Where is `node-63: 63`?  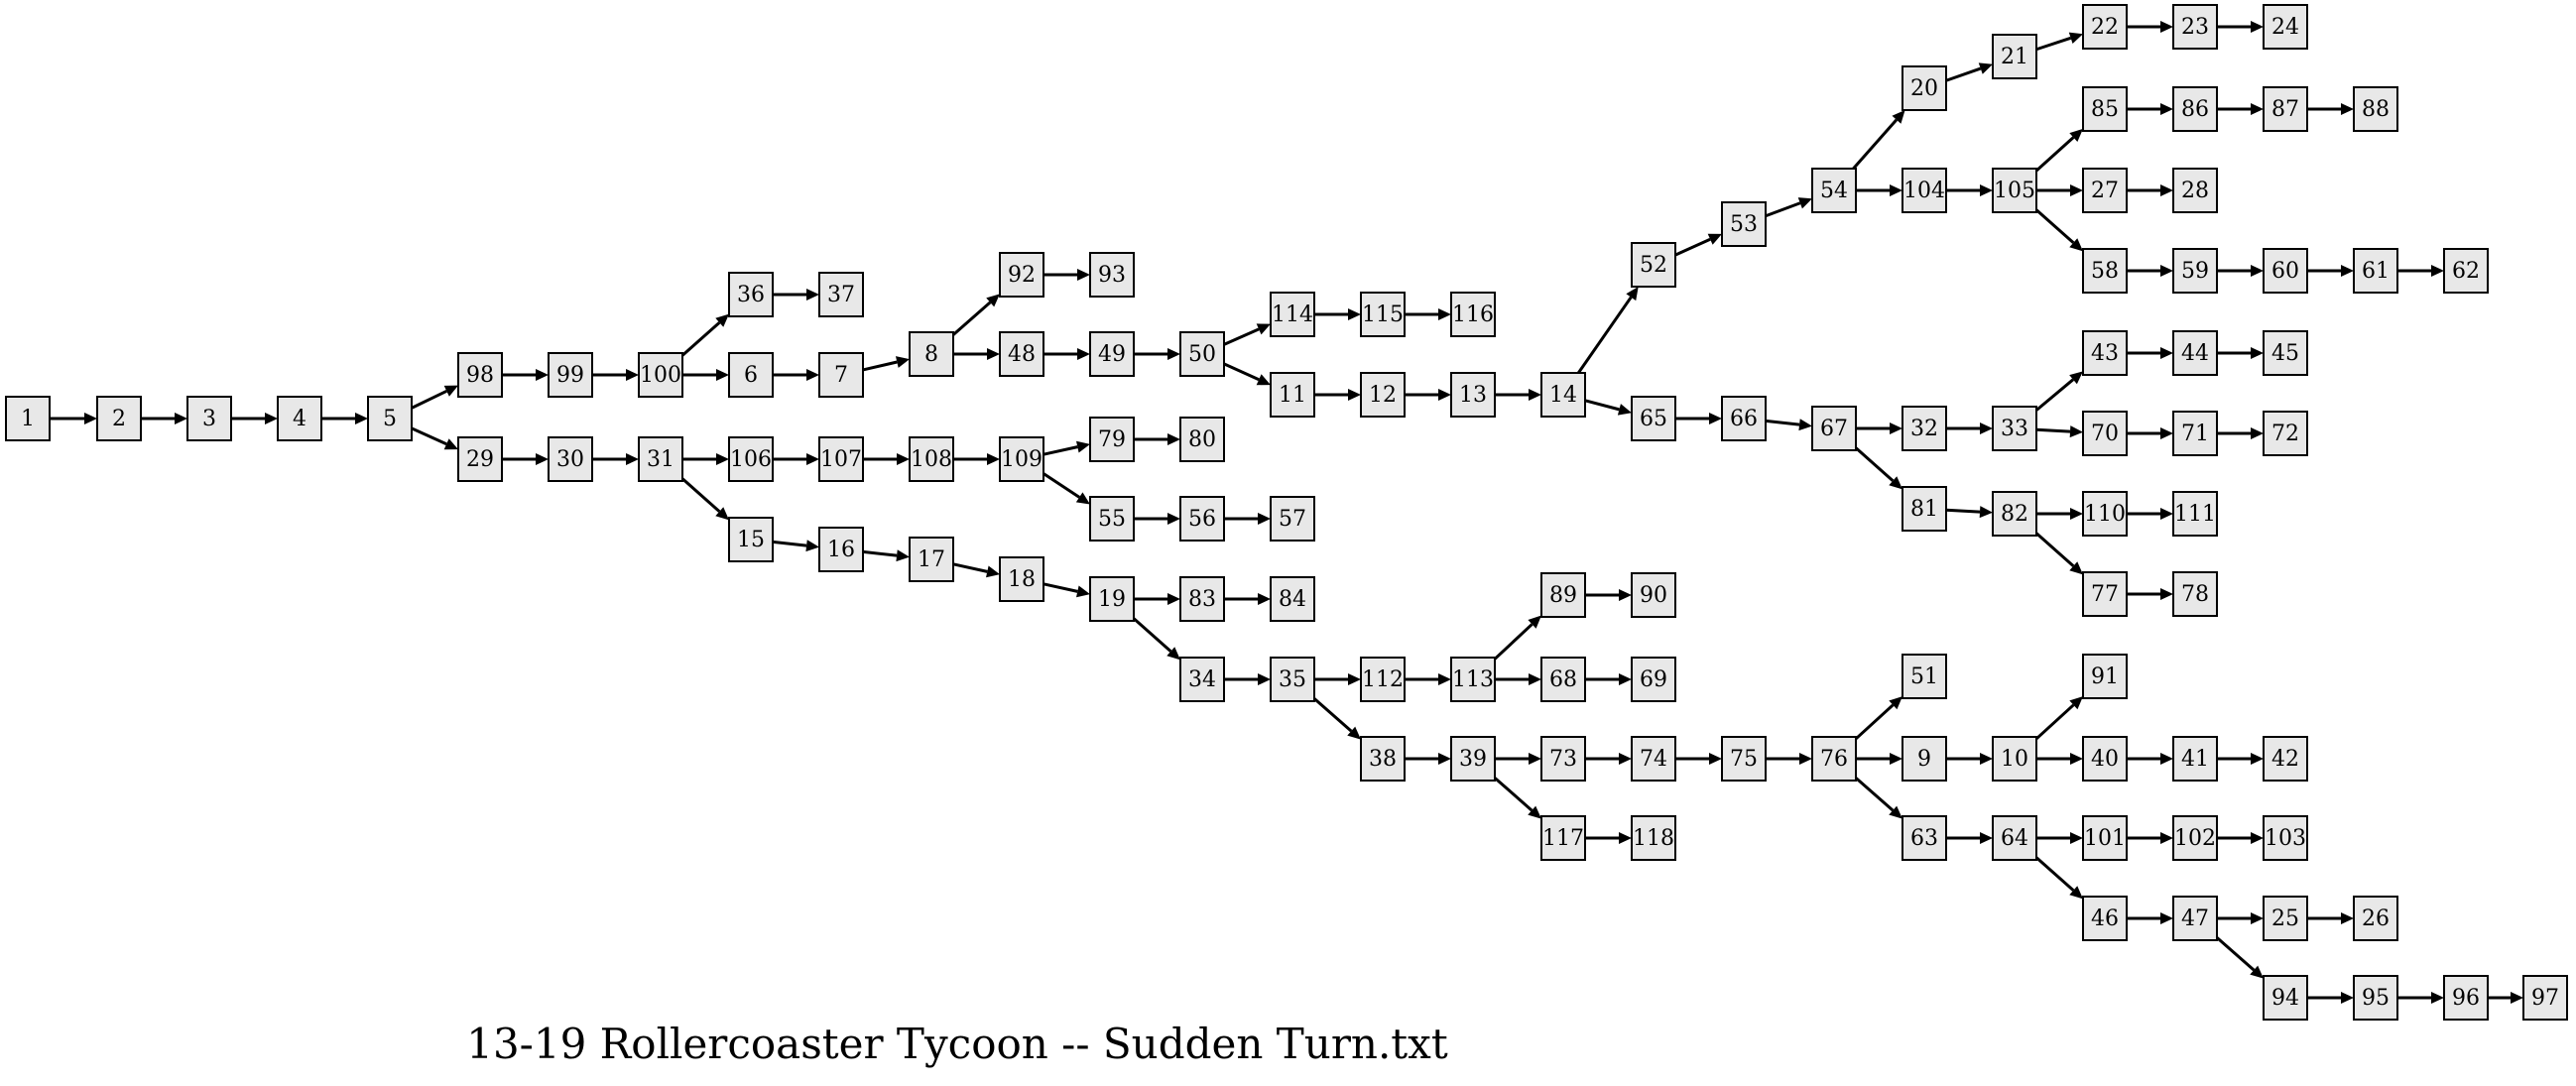
node-63: 63 is located at coordinates (1924, 838).